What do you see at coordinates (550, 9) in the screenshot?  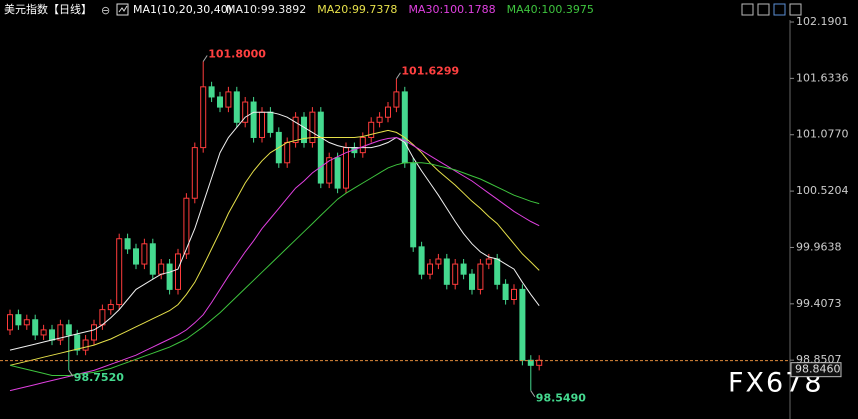 I see `legend-entry: MA40:100.3975` at bounding box center [550, 9].